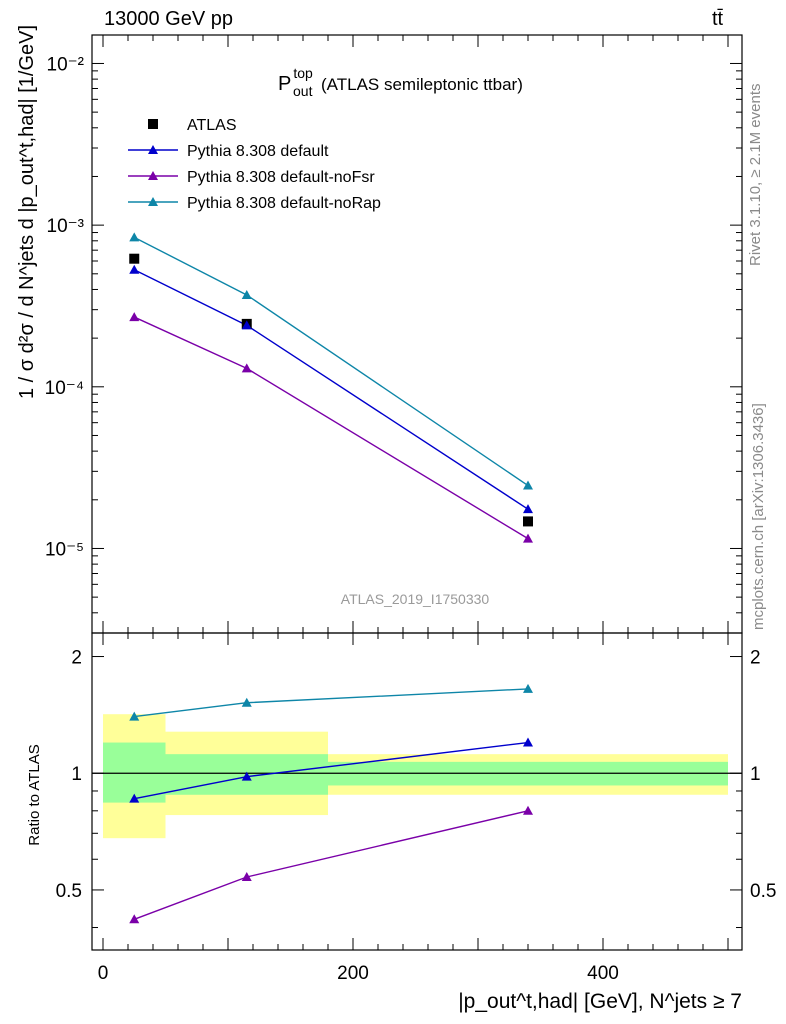 This screenshot has height=1024, width=786. What do you see at coordinates (76, 774) in the screenshot?
I see `ratio-y-tick-label-left: 1` at bounding box center [76, 774].